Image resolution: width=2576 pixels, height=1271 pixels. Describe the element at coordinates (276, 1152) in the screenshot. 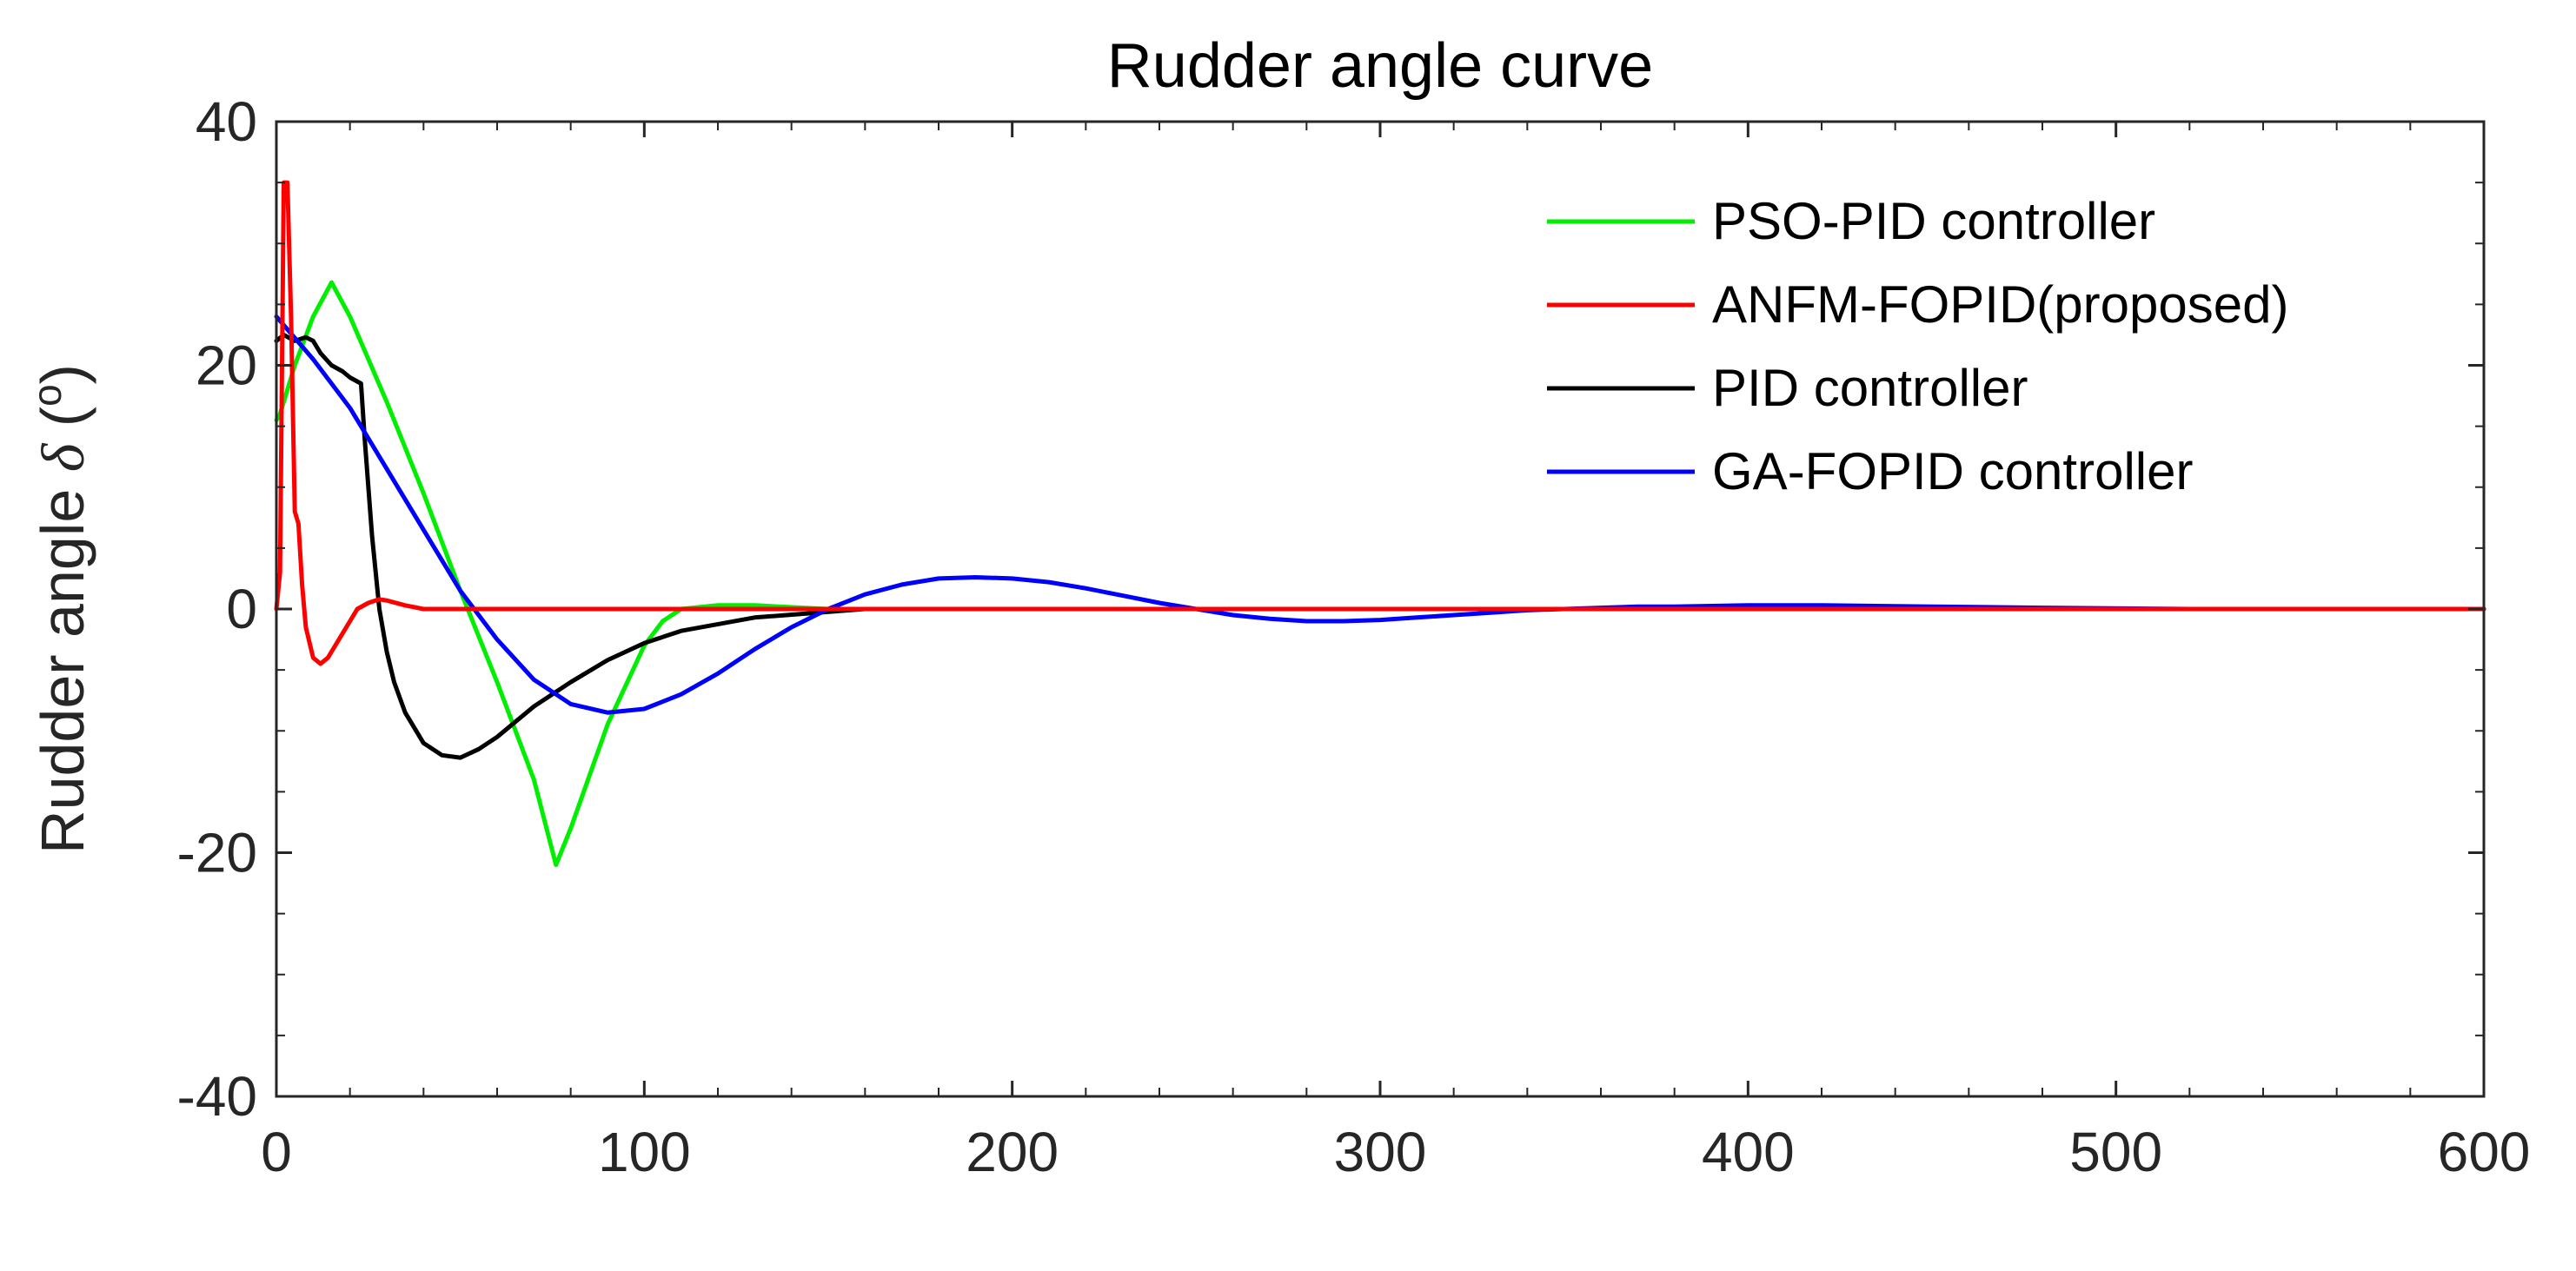

I see `x-tick-label: 0` at that location.